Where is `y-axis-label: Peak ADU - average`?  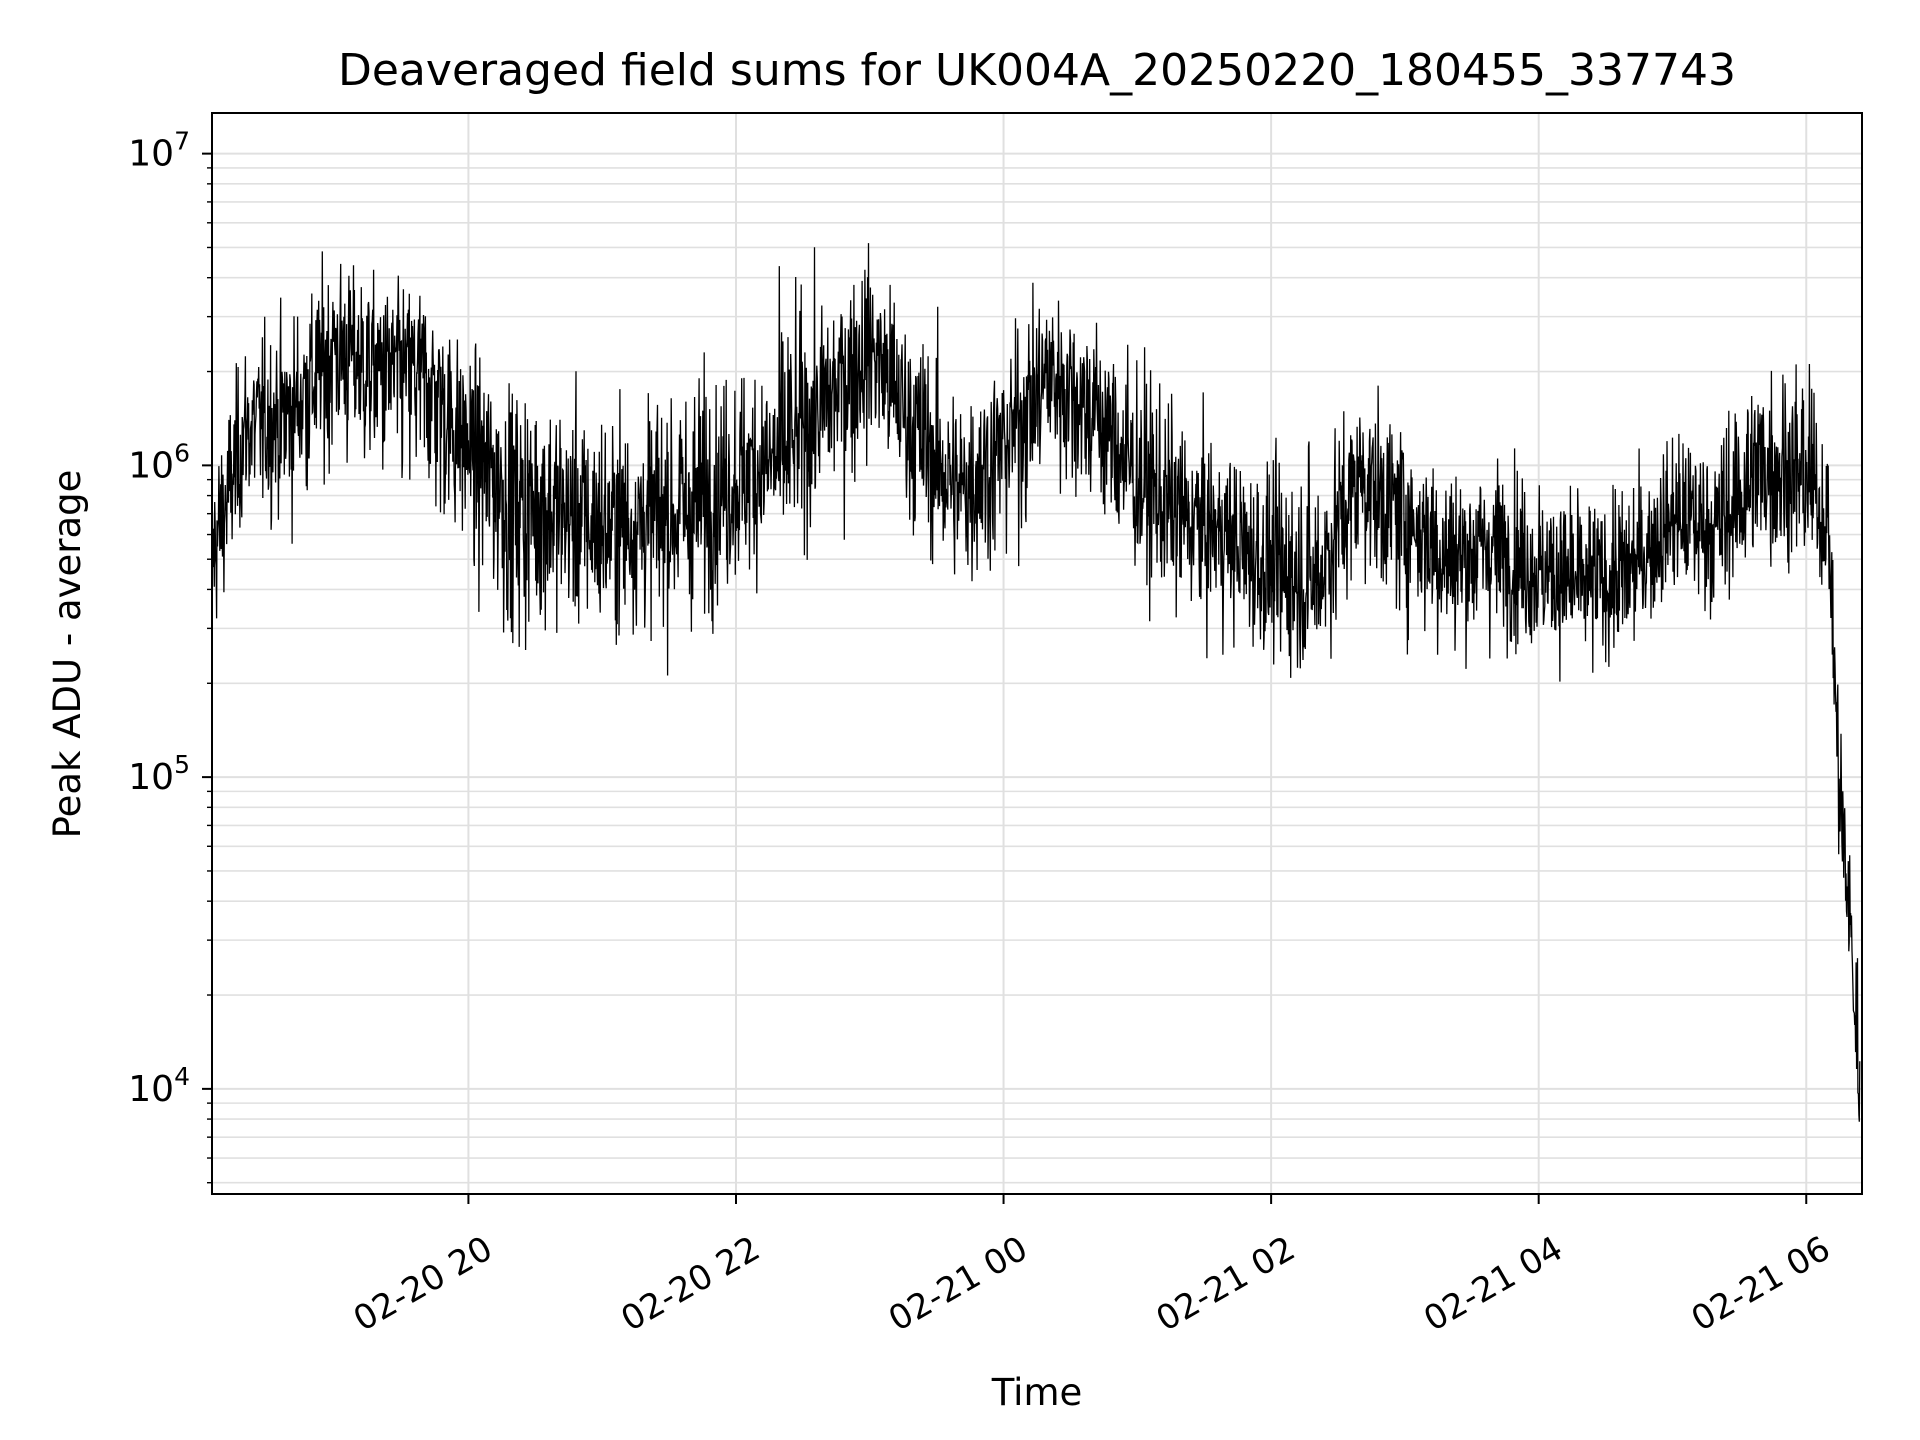
y-axis-label: Peak ADU - average is located at coordinates (67, 654).